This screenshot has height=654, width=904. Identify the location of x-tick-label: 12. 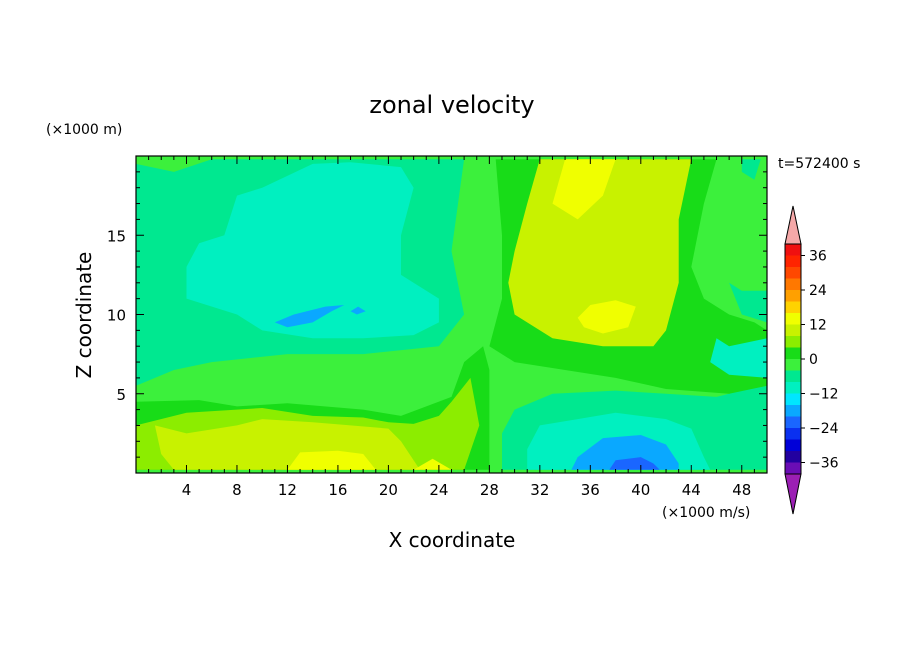
(287, 490).